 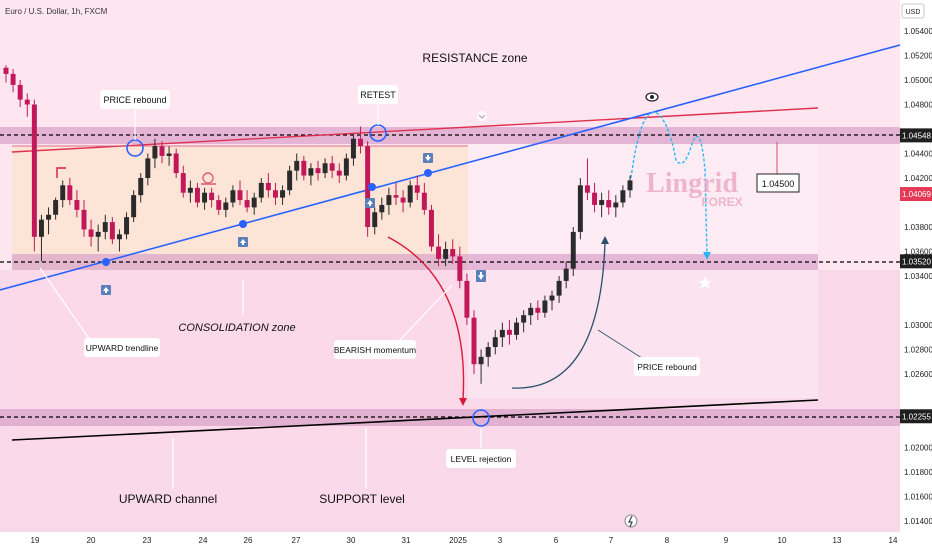 I want to click on watermark-lingrid: Lingrid, so click(x=692, y=183).